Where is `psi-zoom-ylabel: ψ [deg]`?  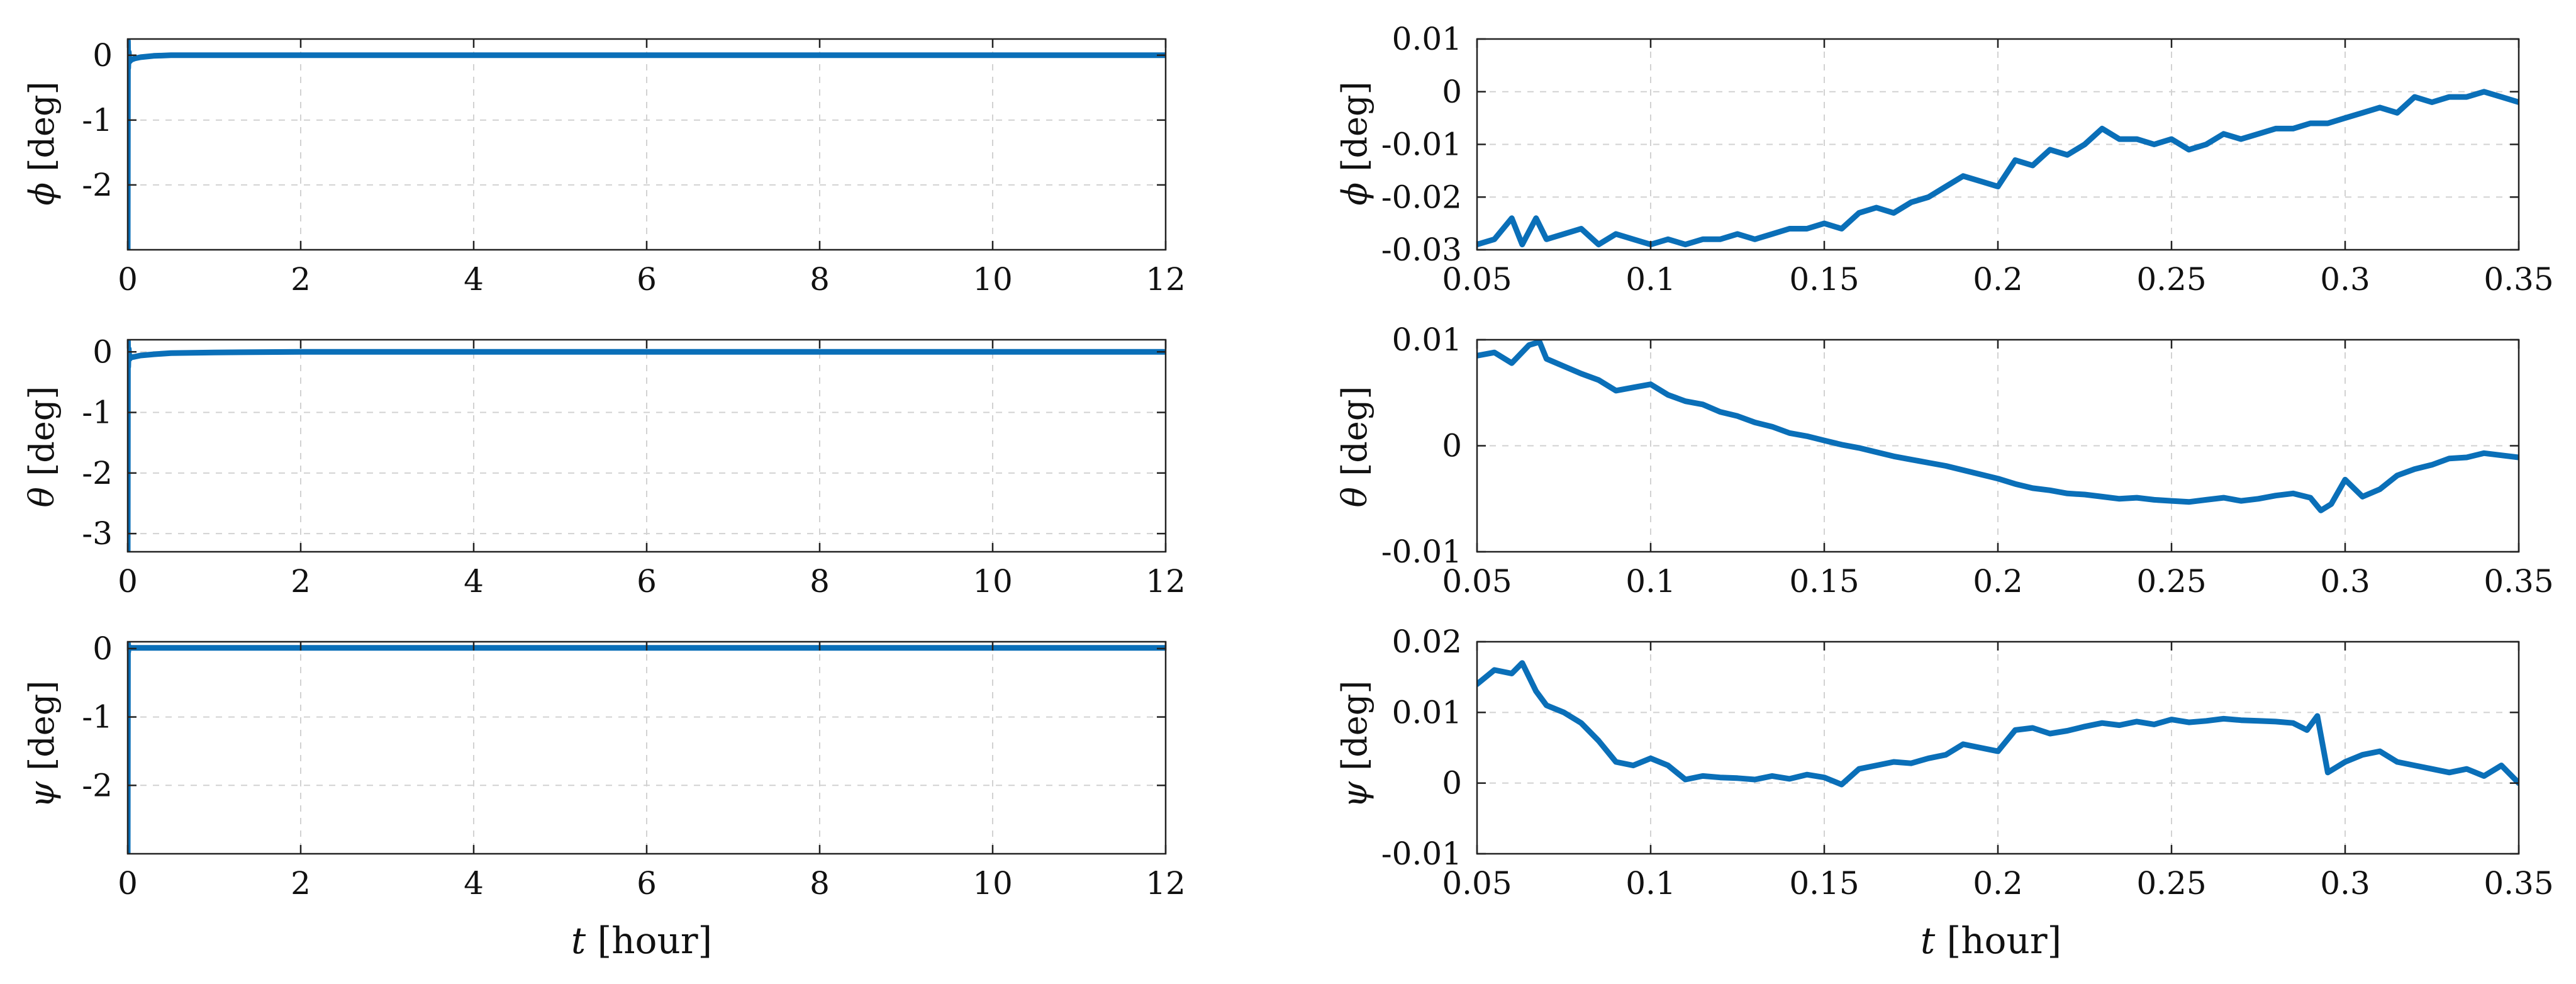 psi-zoom-ylabel: ψ [deg] is located at coordinates (1354, 744).